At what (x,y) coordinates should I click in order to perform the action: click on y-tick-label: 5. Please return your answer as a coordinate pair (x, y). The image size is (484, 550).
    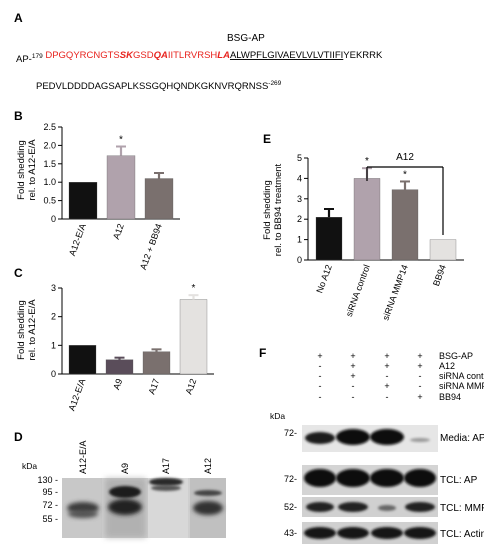
    Looking at the image, I should click on (299, 158).